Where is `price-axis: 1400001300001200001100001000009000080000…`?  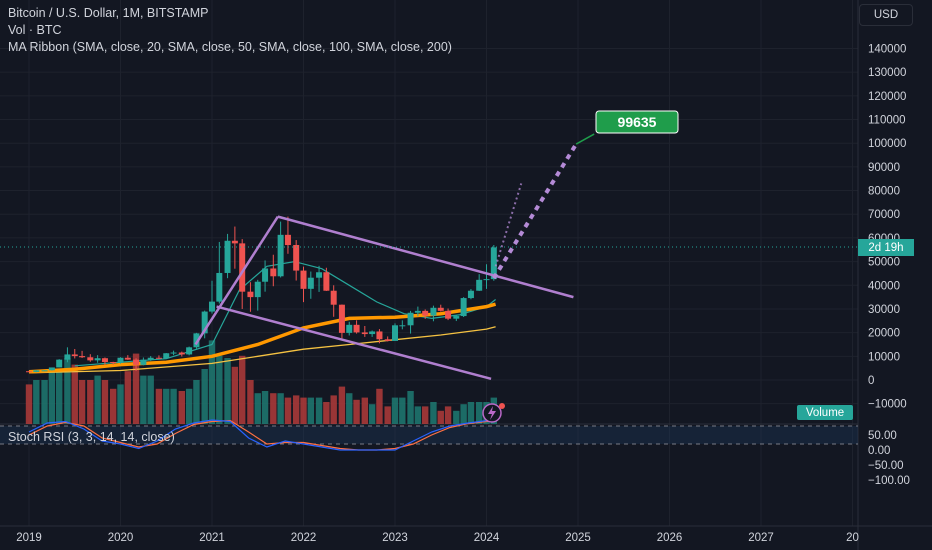 price-axis: 1400001300001200001100001000009000080000… is located at coordinates (887, 226).